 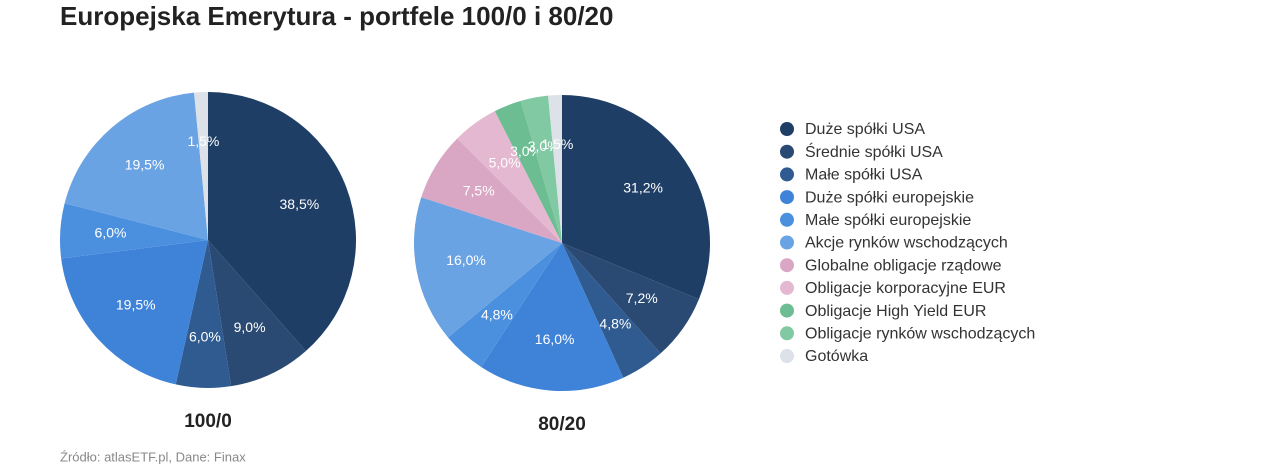 What do you see at coordinates (300, 204) in the screenshot?
I see `slice-label: 38,5%` at bounding box center [300, 204].